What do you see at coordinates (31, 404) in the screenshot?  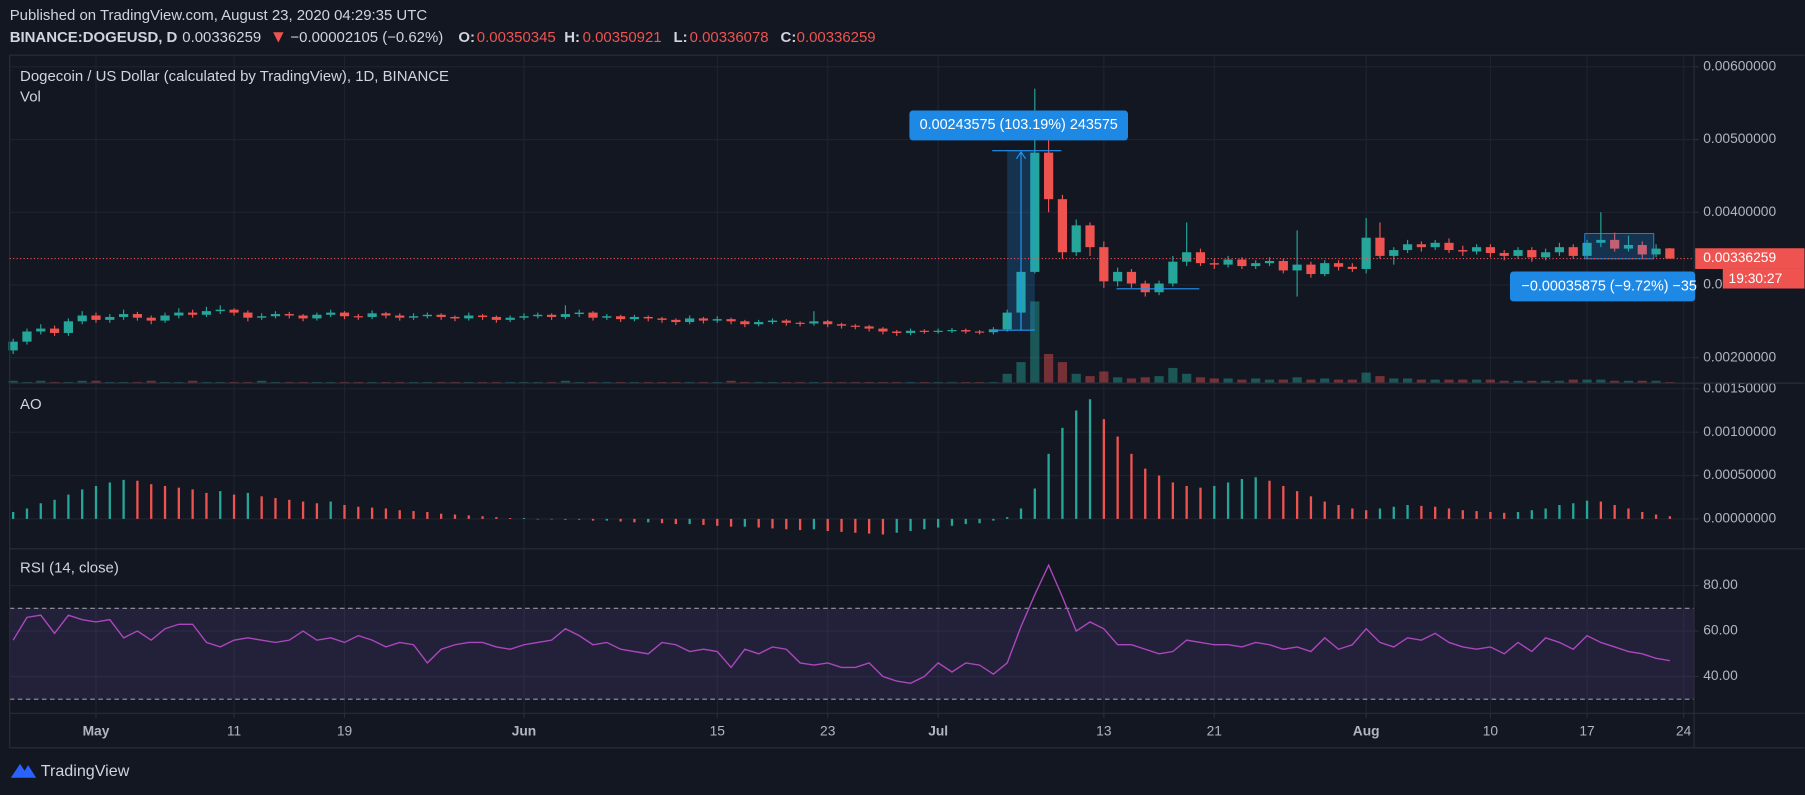 I see `ao-title: AO` at bounding box center [31, 404].